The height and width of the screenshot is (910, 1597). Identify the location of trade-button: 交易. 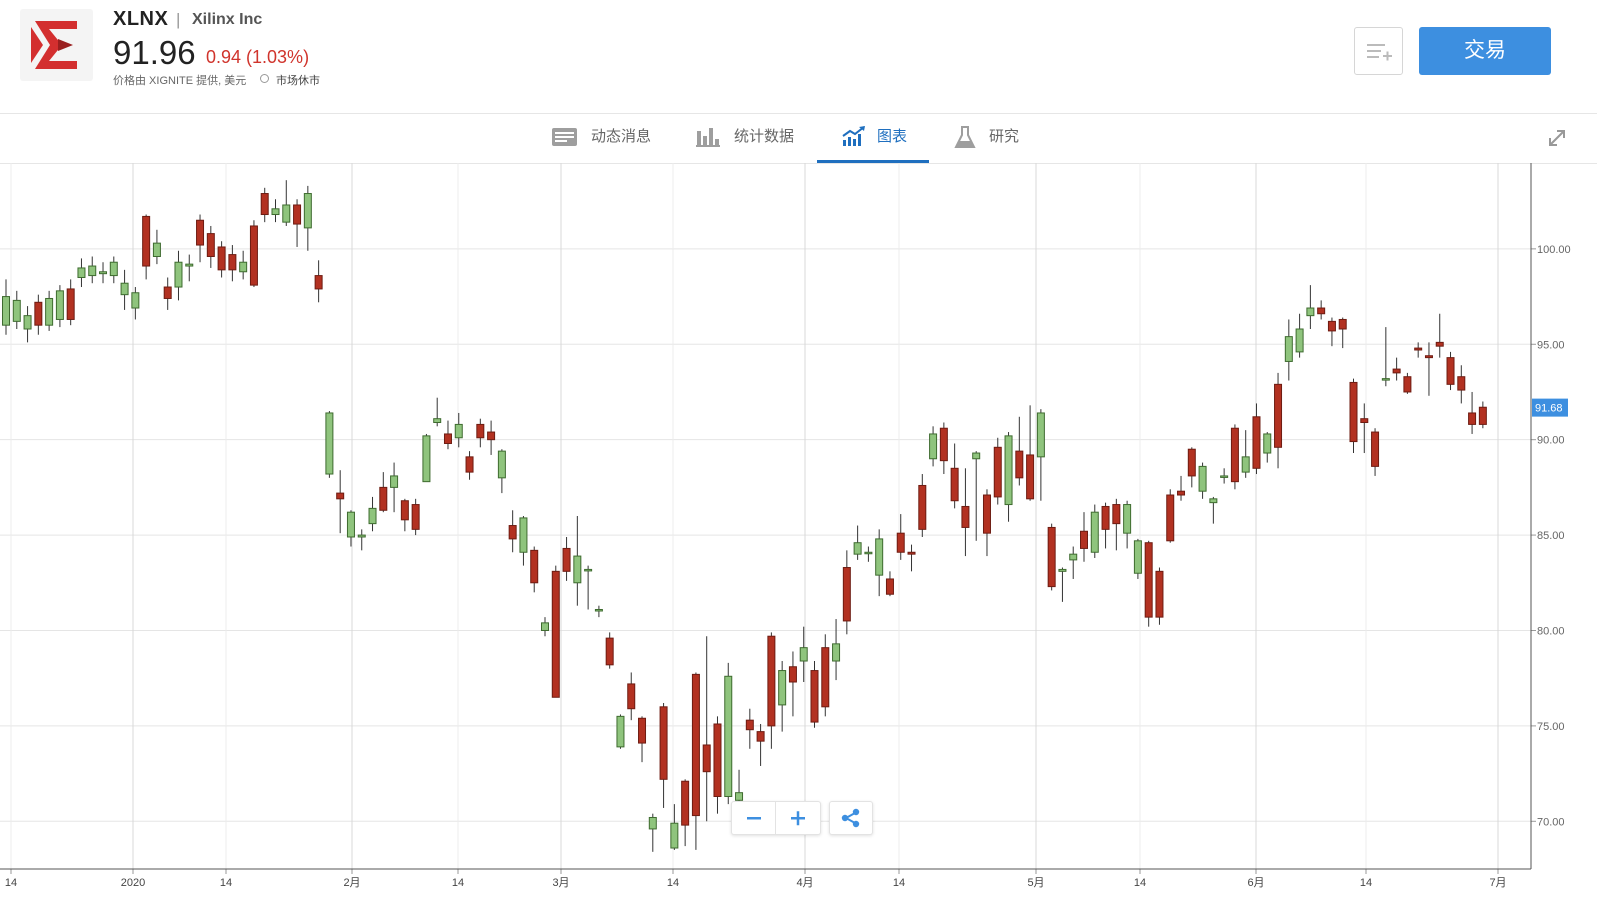
(1485, 51).